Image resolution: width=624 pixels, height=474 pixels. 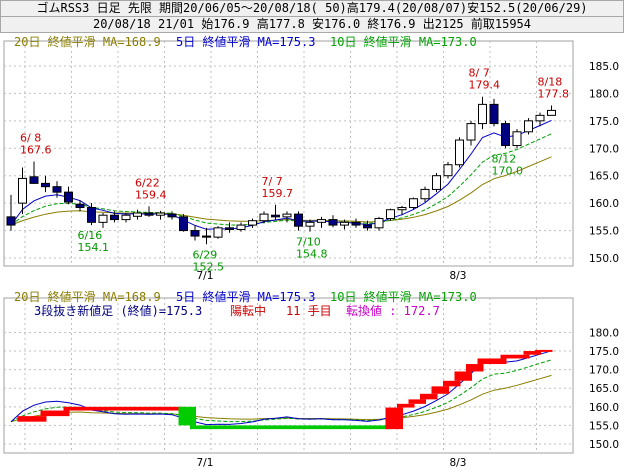 What do you see at coordinates (550, 81) in the screenshot?
I see `annotation-date: 8/18` at bounding box center [550, 81].